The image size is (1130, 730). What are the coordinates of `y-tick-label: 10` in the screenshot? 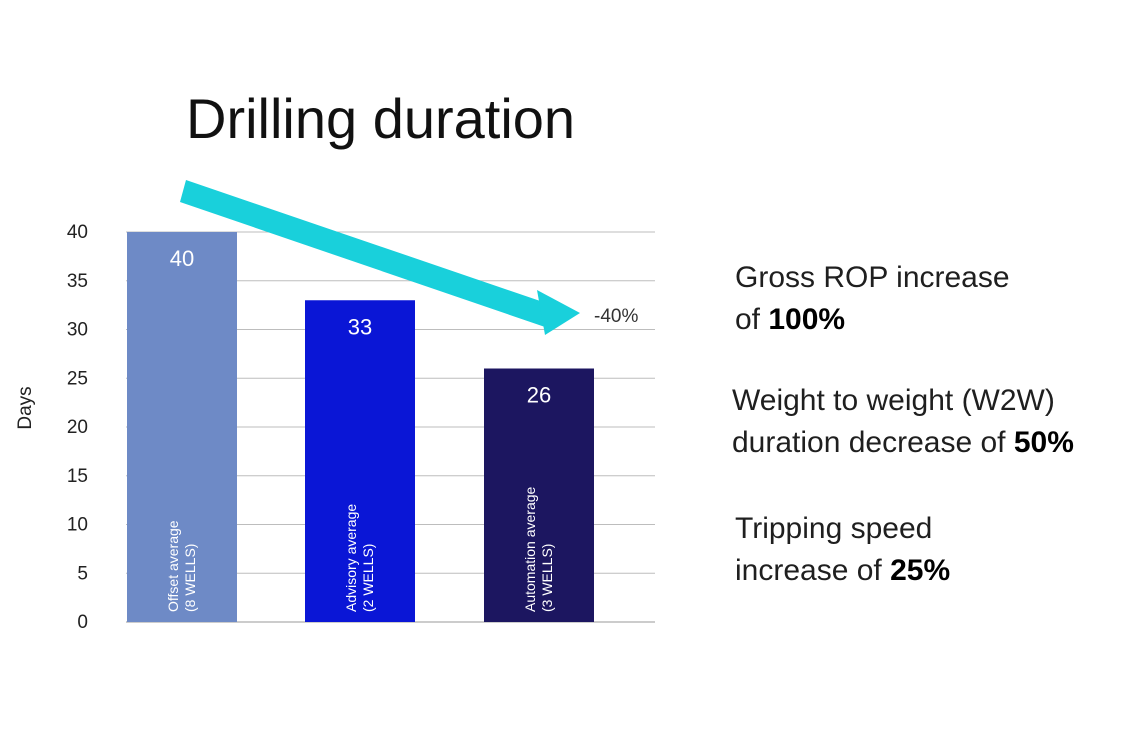 It's located at (77, 525).